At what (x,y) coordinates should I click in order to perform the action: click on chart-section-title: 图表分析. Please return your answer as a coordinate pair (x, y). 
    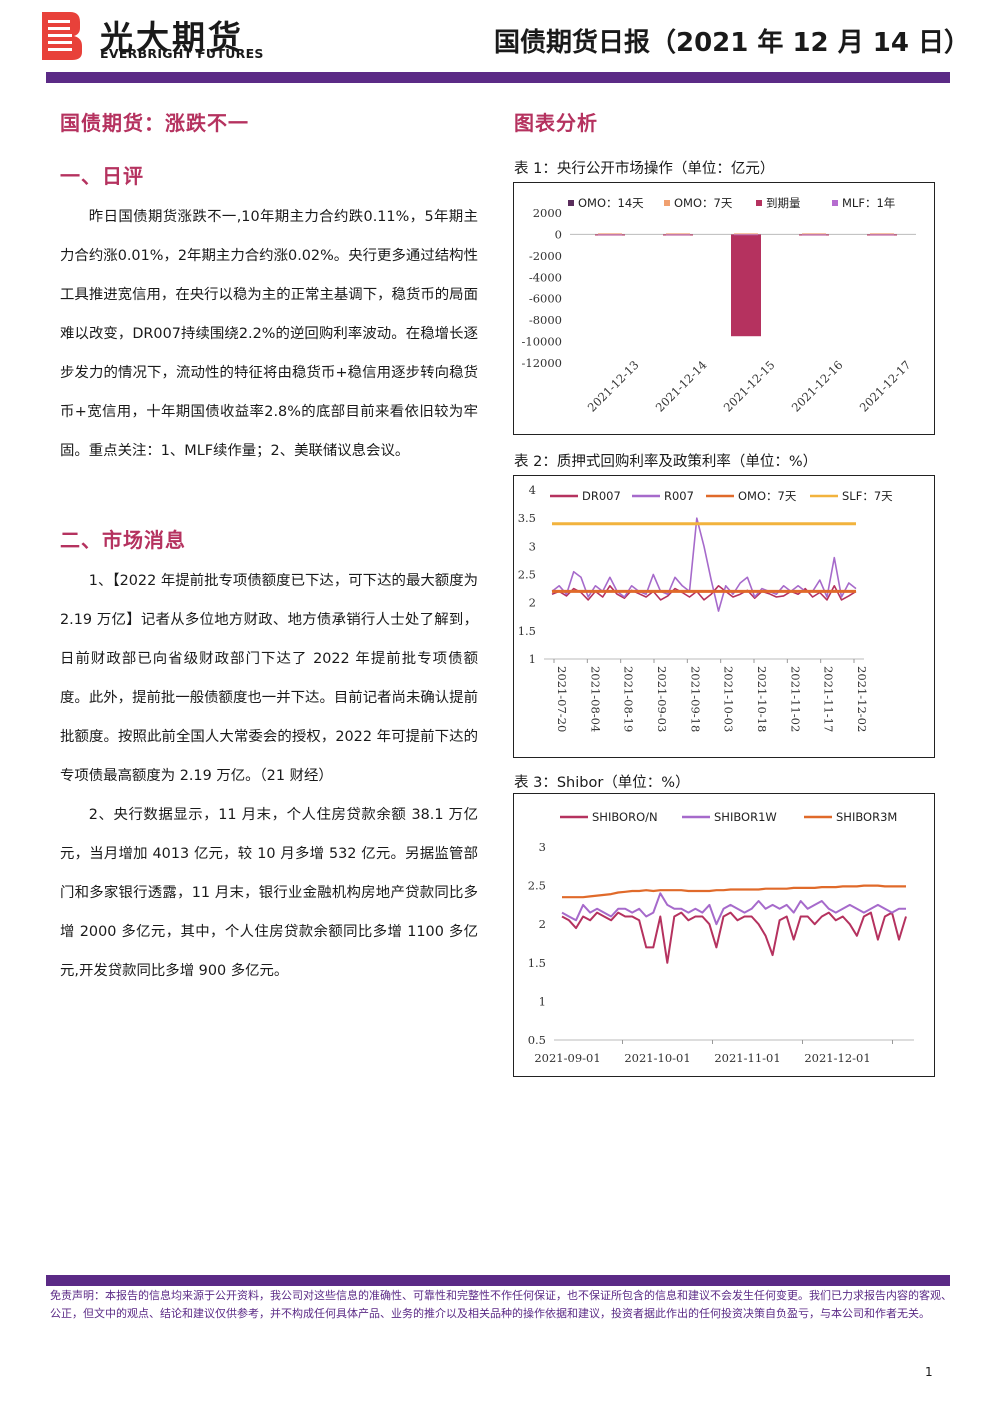
    Looking at the image, I should click on (556, 123).